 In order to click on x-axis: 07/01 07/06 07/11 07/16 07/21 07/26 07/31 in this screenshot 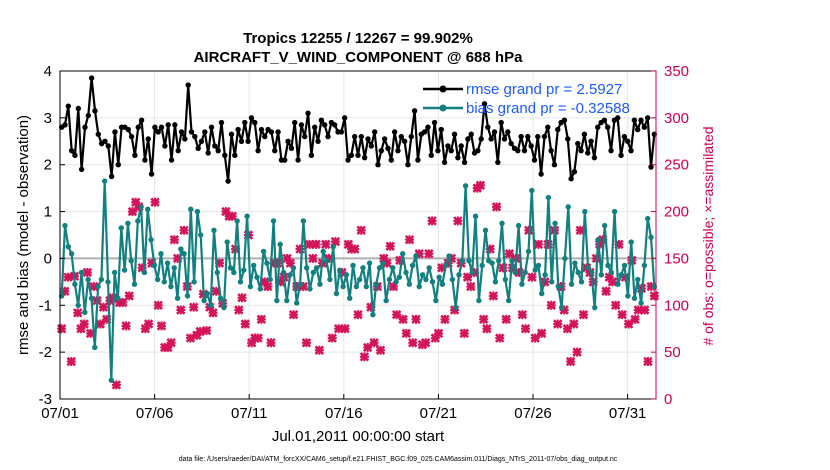, I will do `click(343, 408)`.